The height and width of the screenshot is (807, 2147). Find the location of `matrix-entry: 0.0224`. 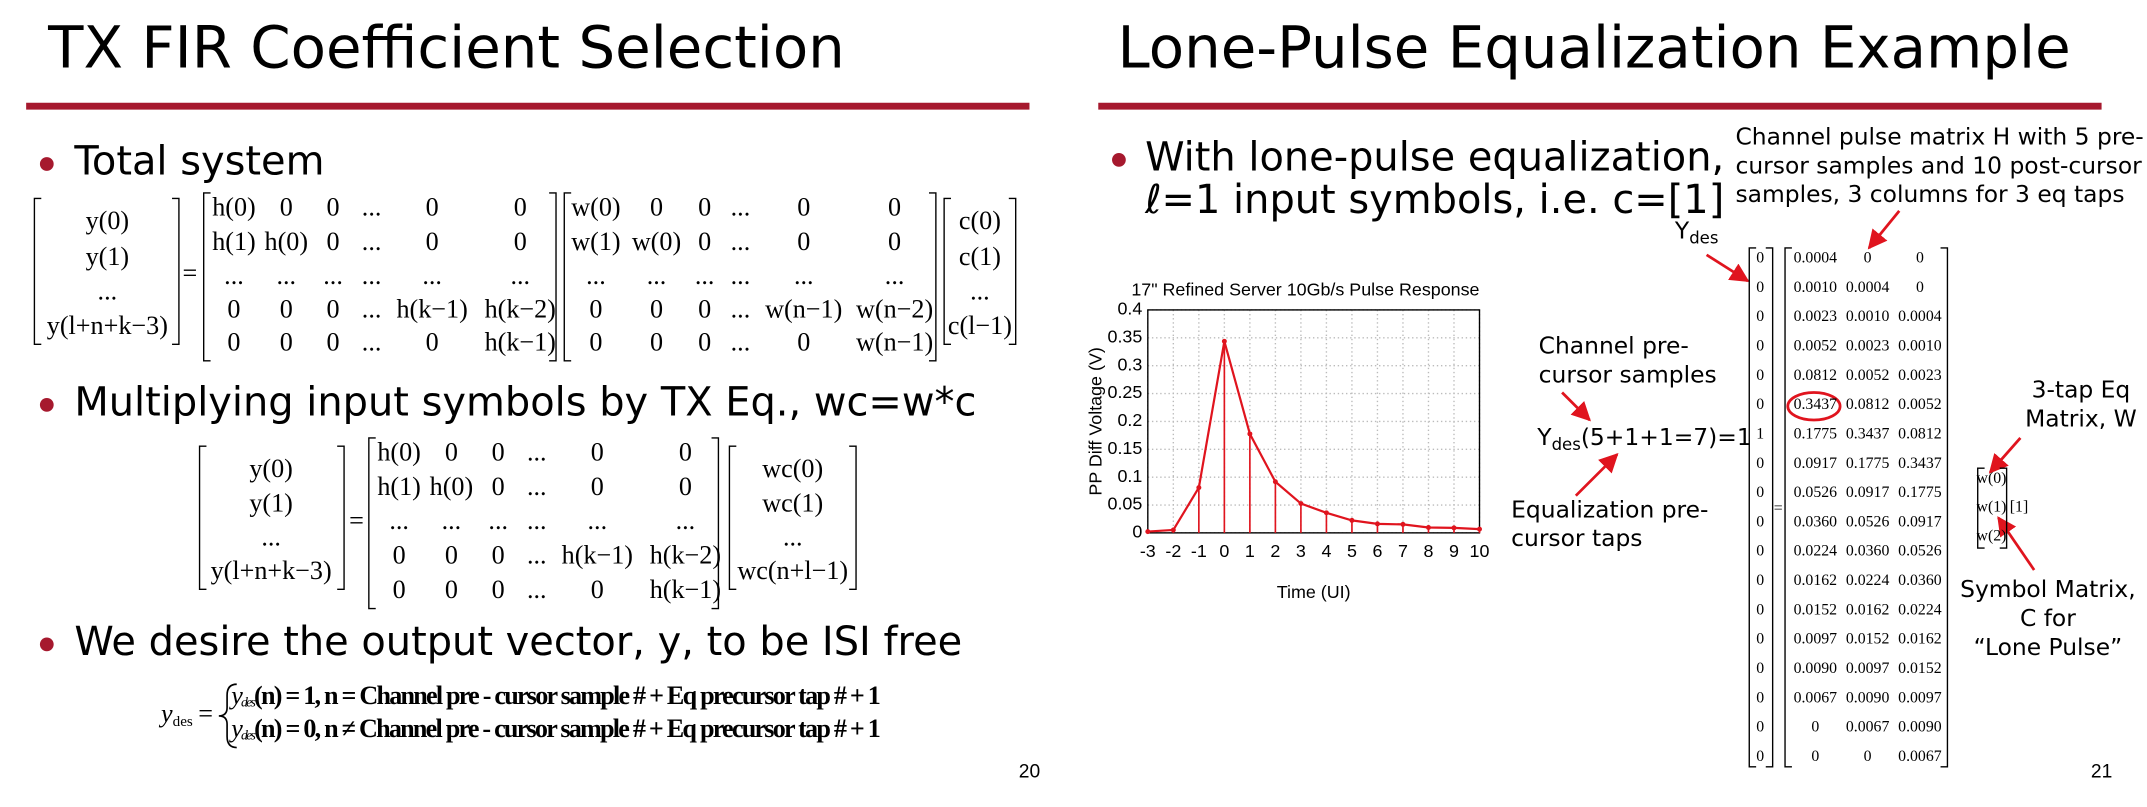

matrix-entry: 0.0224 is located at coordinates (1816, 551).